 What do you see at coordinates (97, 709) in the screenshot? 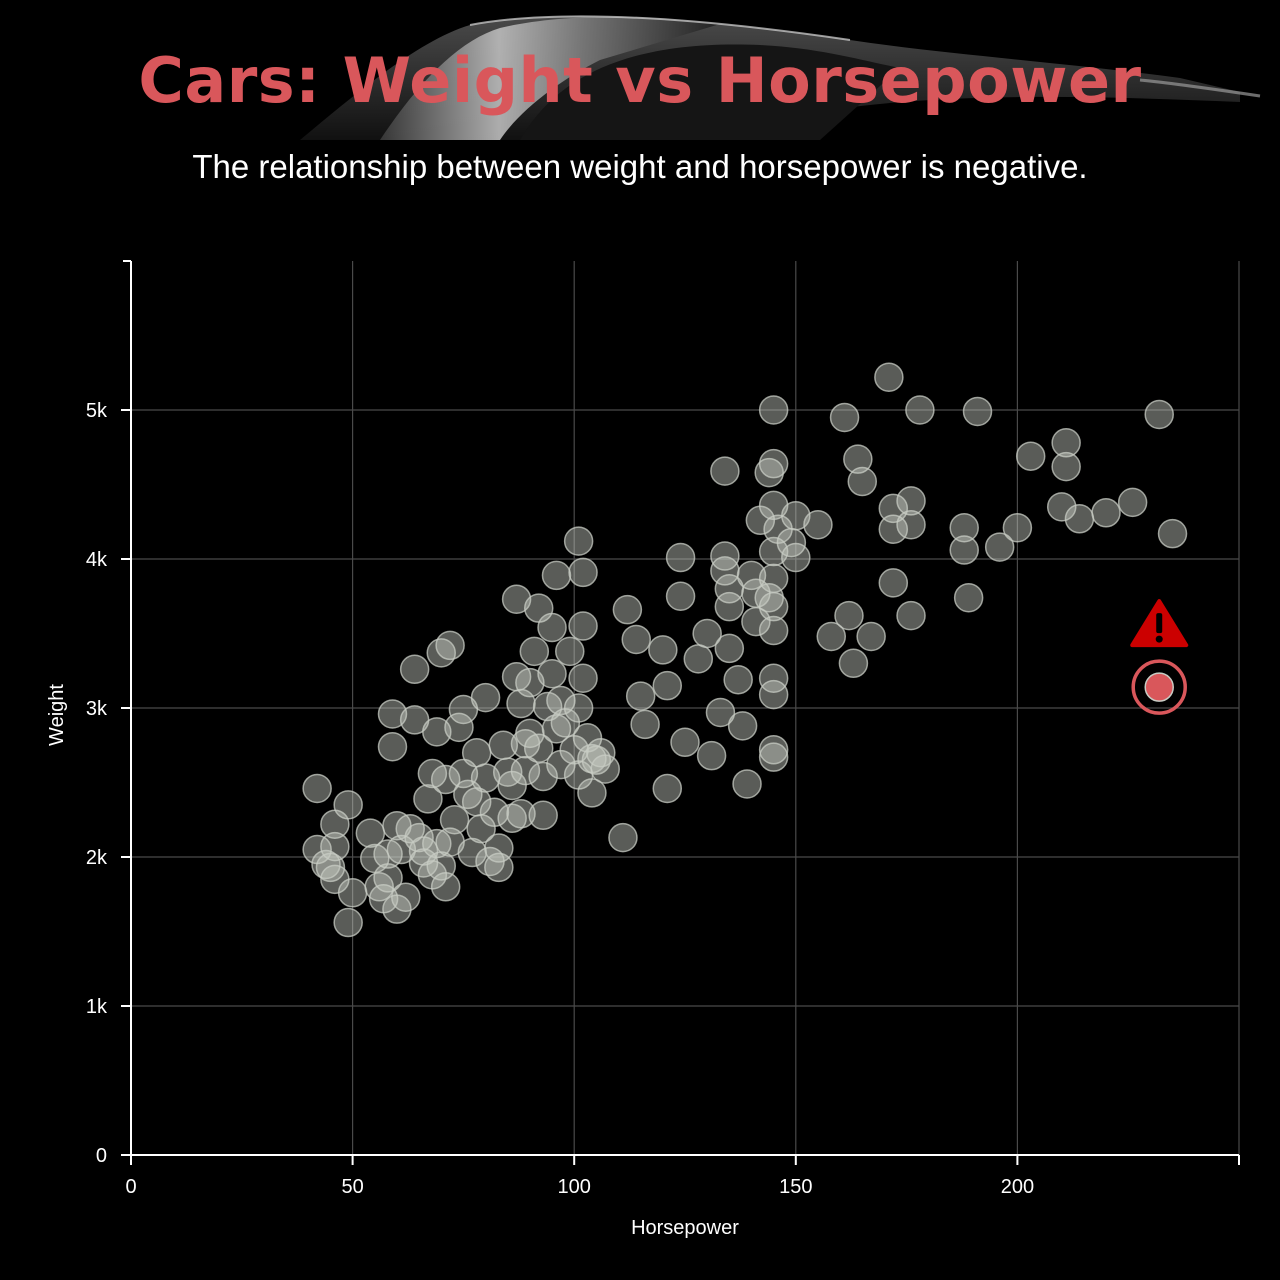
I see `y-tick-label: 3k` at bounding box center [97, 709].